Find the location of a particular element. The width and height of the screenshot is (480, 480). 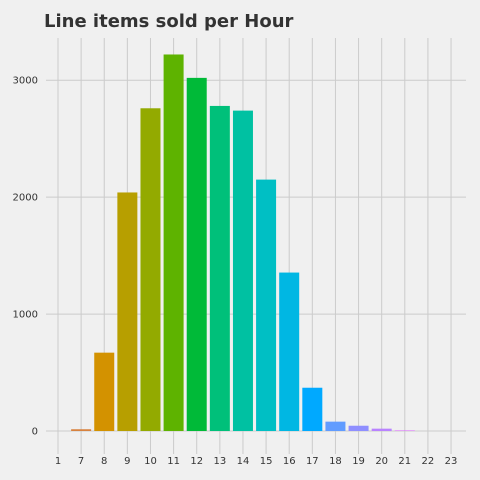

y-tick-label: 2000 is located at coordinates (25, 198).